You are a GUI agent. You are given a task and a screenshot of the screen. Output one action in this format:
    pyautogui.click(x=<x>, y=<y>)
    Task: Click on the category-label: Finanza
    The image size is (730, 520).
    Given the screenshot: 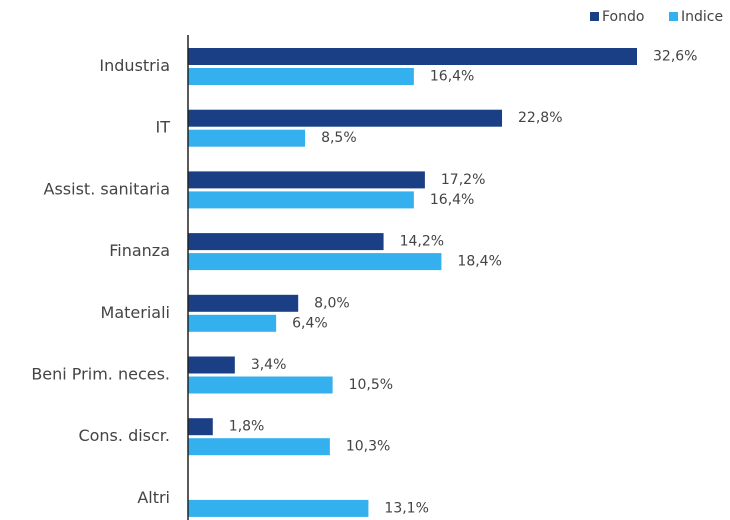 What is the action you would take?
    pyautogui.click(x=139, y=250)
    